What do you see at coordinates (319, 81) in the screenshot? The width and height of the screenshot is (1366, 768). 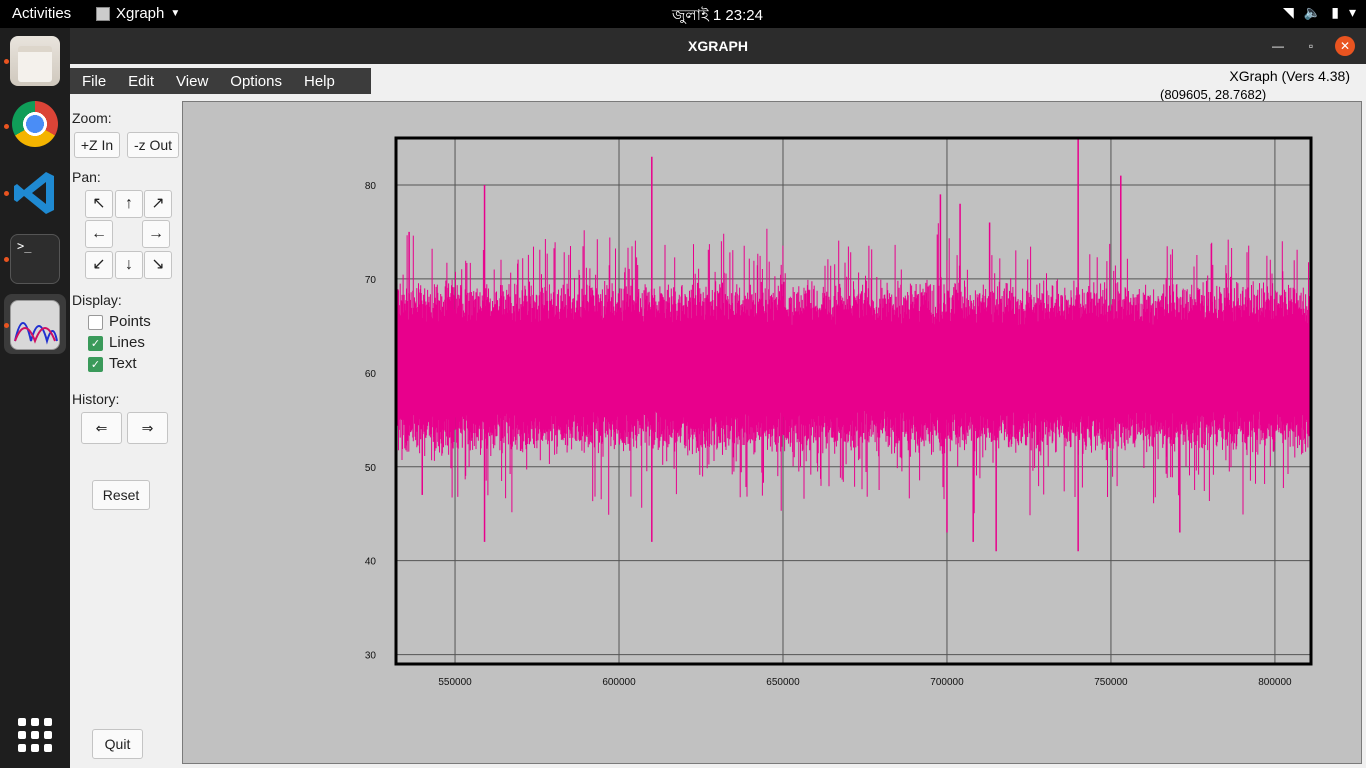 I see `menu-help: Help` at bounding box center [319, 81].